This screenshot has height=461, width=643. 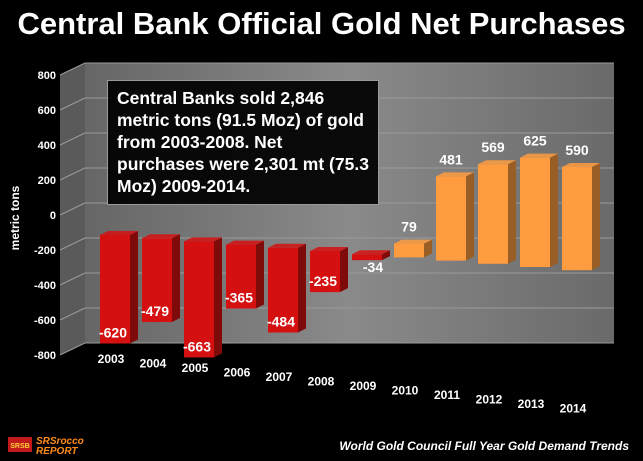 What do you see at coordinates (197, 346) in the screenshot?
I see `data-label: -663` at bounding box center [197, 346].